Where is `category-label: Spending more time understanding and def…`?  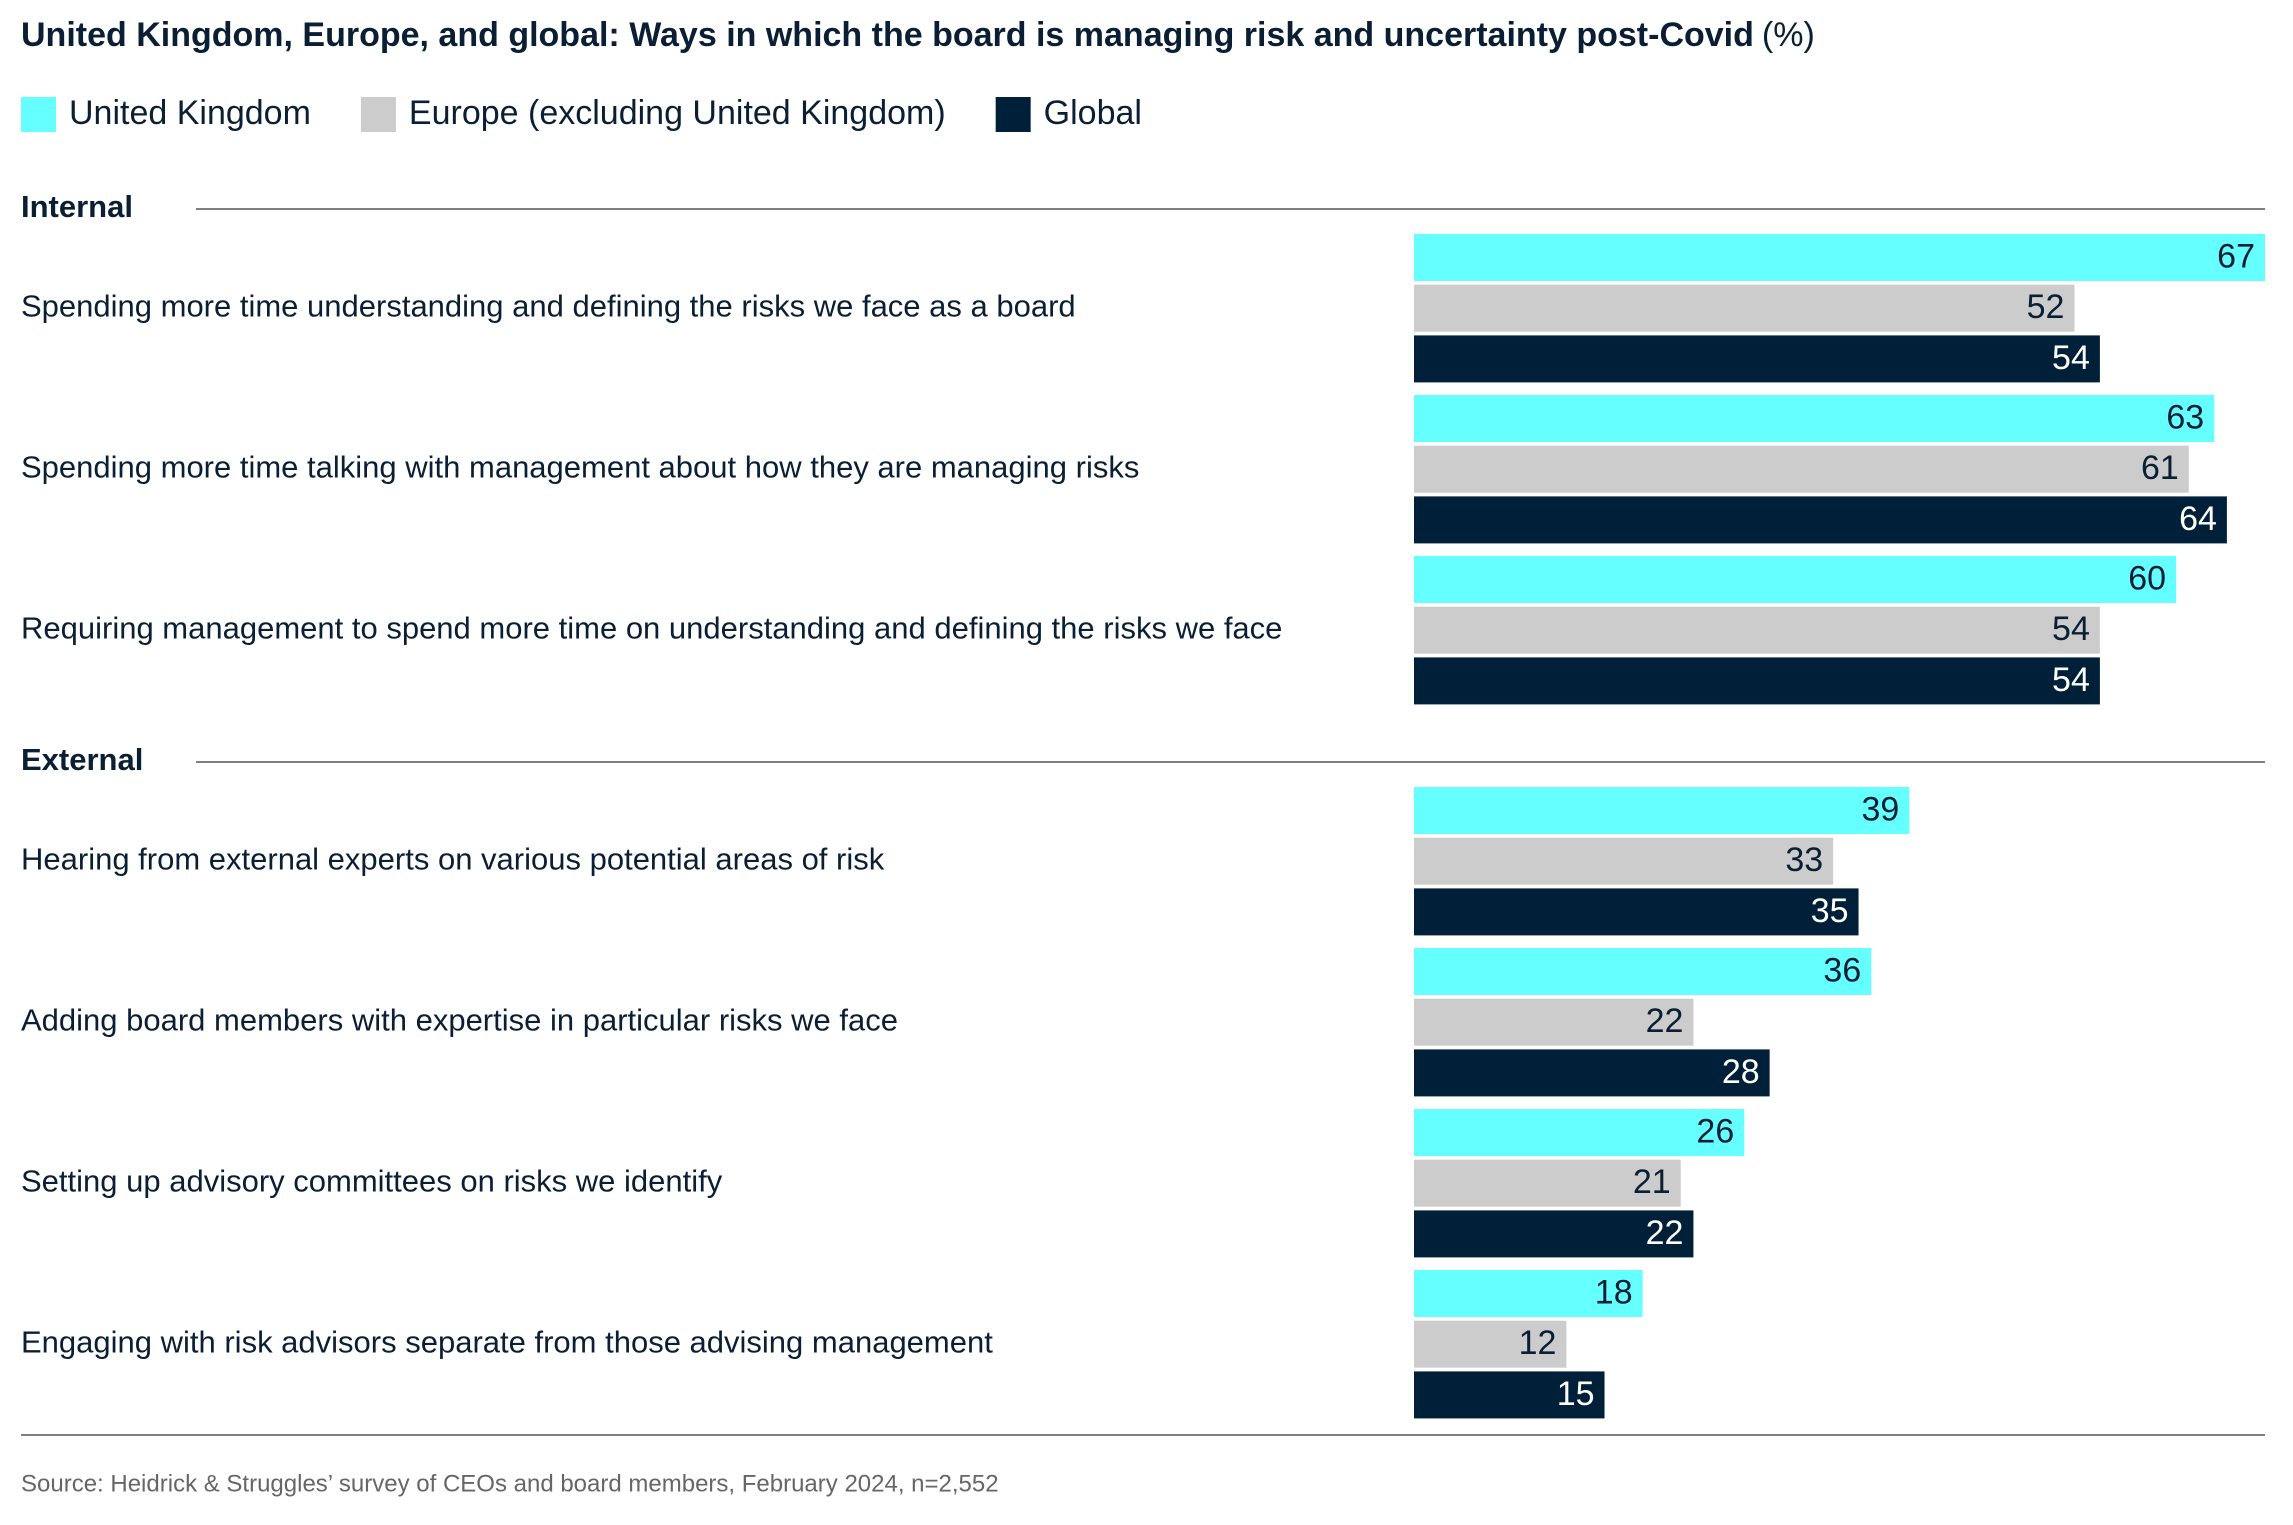
category-label: Spending more time understanding and def… is located at coordinates (548, 305).